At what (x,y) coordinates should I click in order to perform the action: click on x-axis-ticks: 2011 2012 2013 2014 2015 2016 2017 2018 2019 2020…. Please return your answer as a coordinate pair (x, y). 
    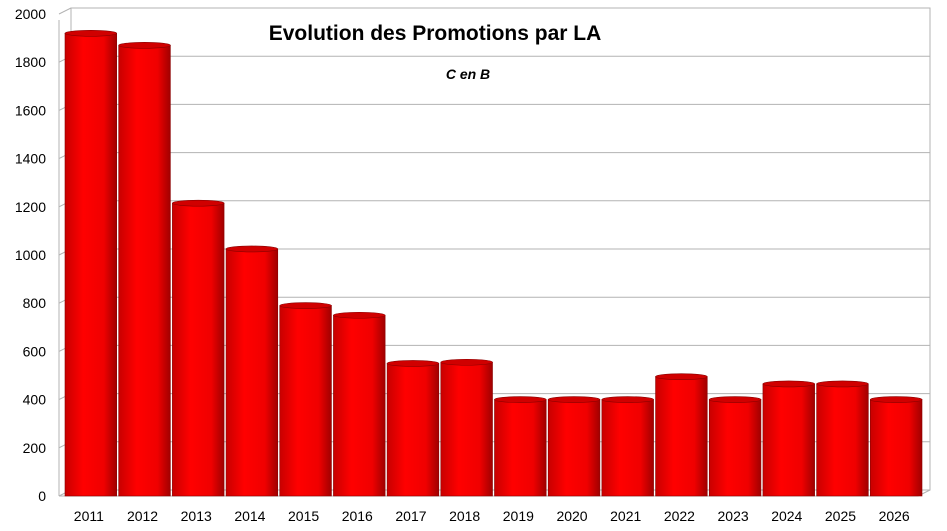
    Looking at the image, I should click on (492, 516).